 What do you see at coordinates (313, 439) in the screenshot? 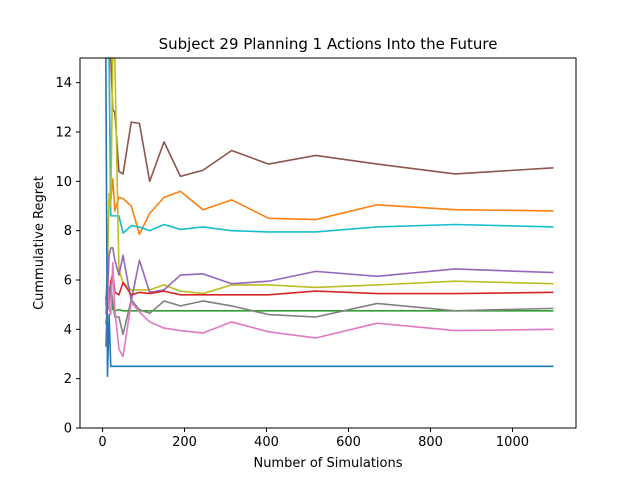
I see `x-axis: 0 200 400 600 800 1000` at bounding box center [313, 439].